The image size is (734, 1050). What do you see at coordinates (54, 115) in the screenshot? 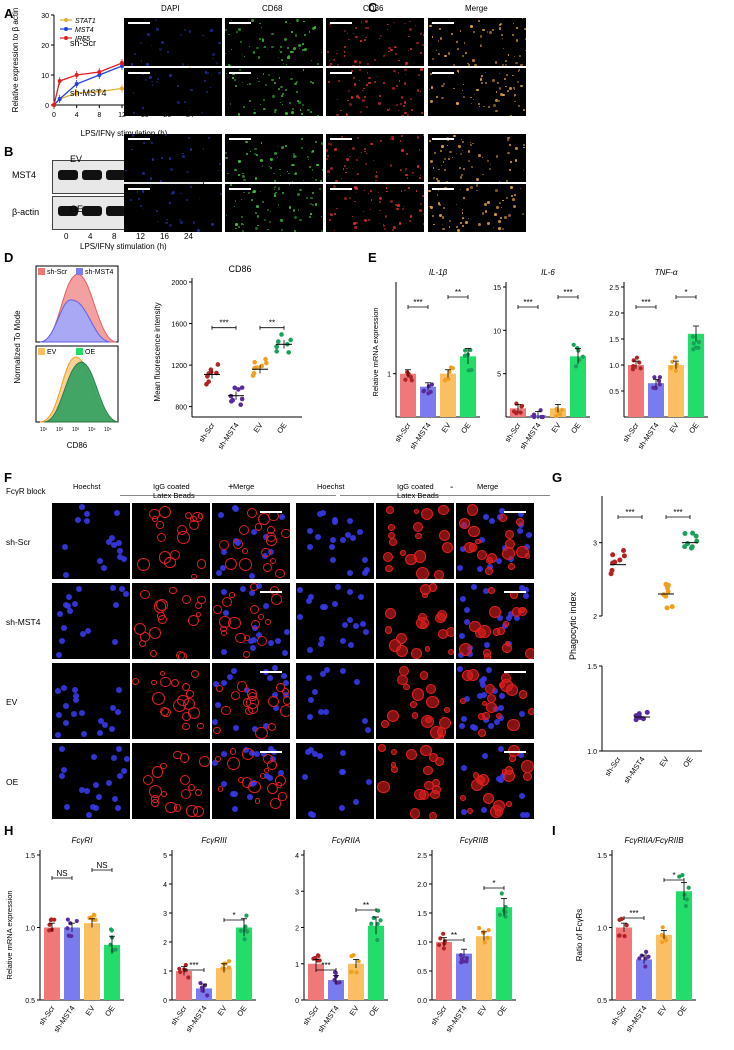
I see `pa-xtick: 0` at bounding box center [54, 115].